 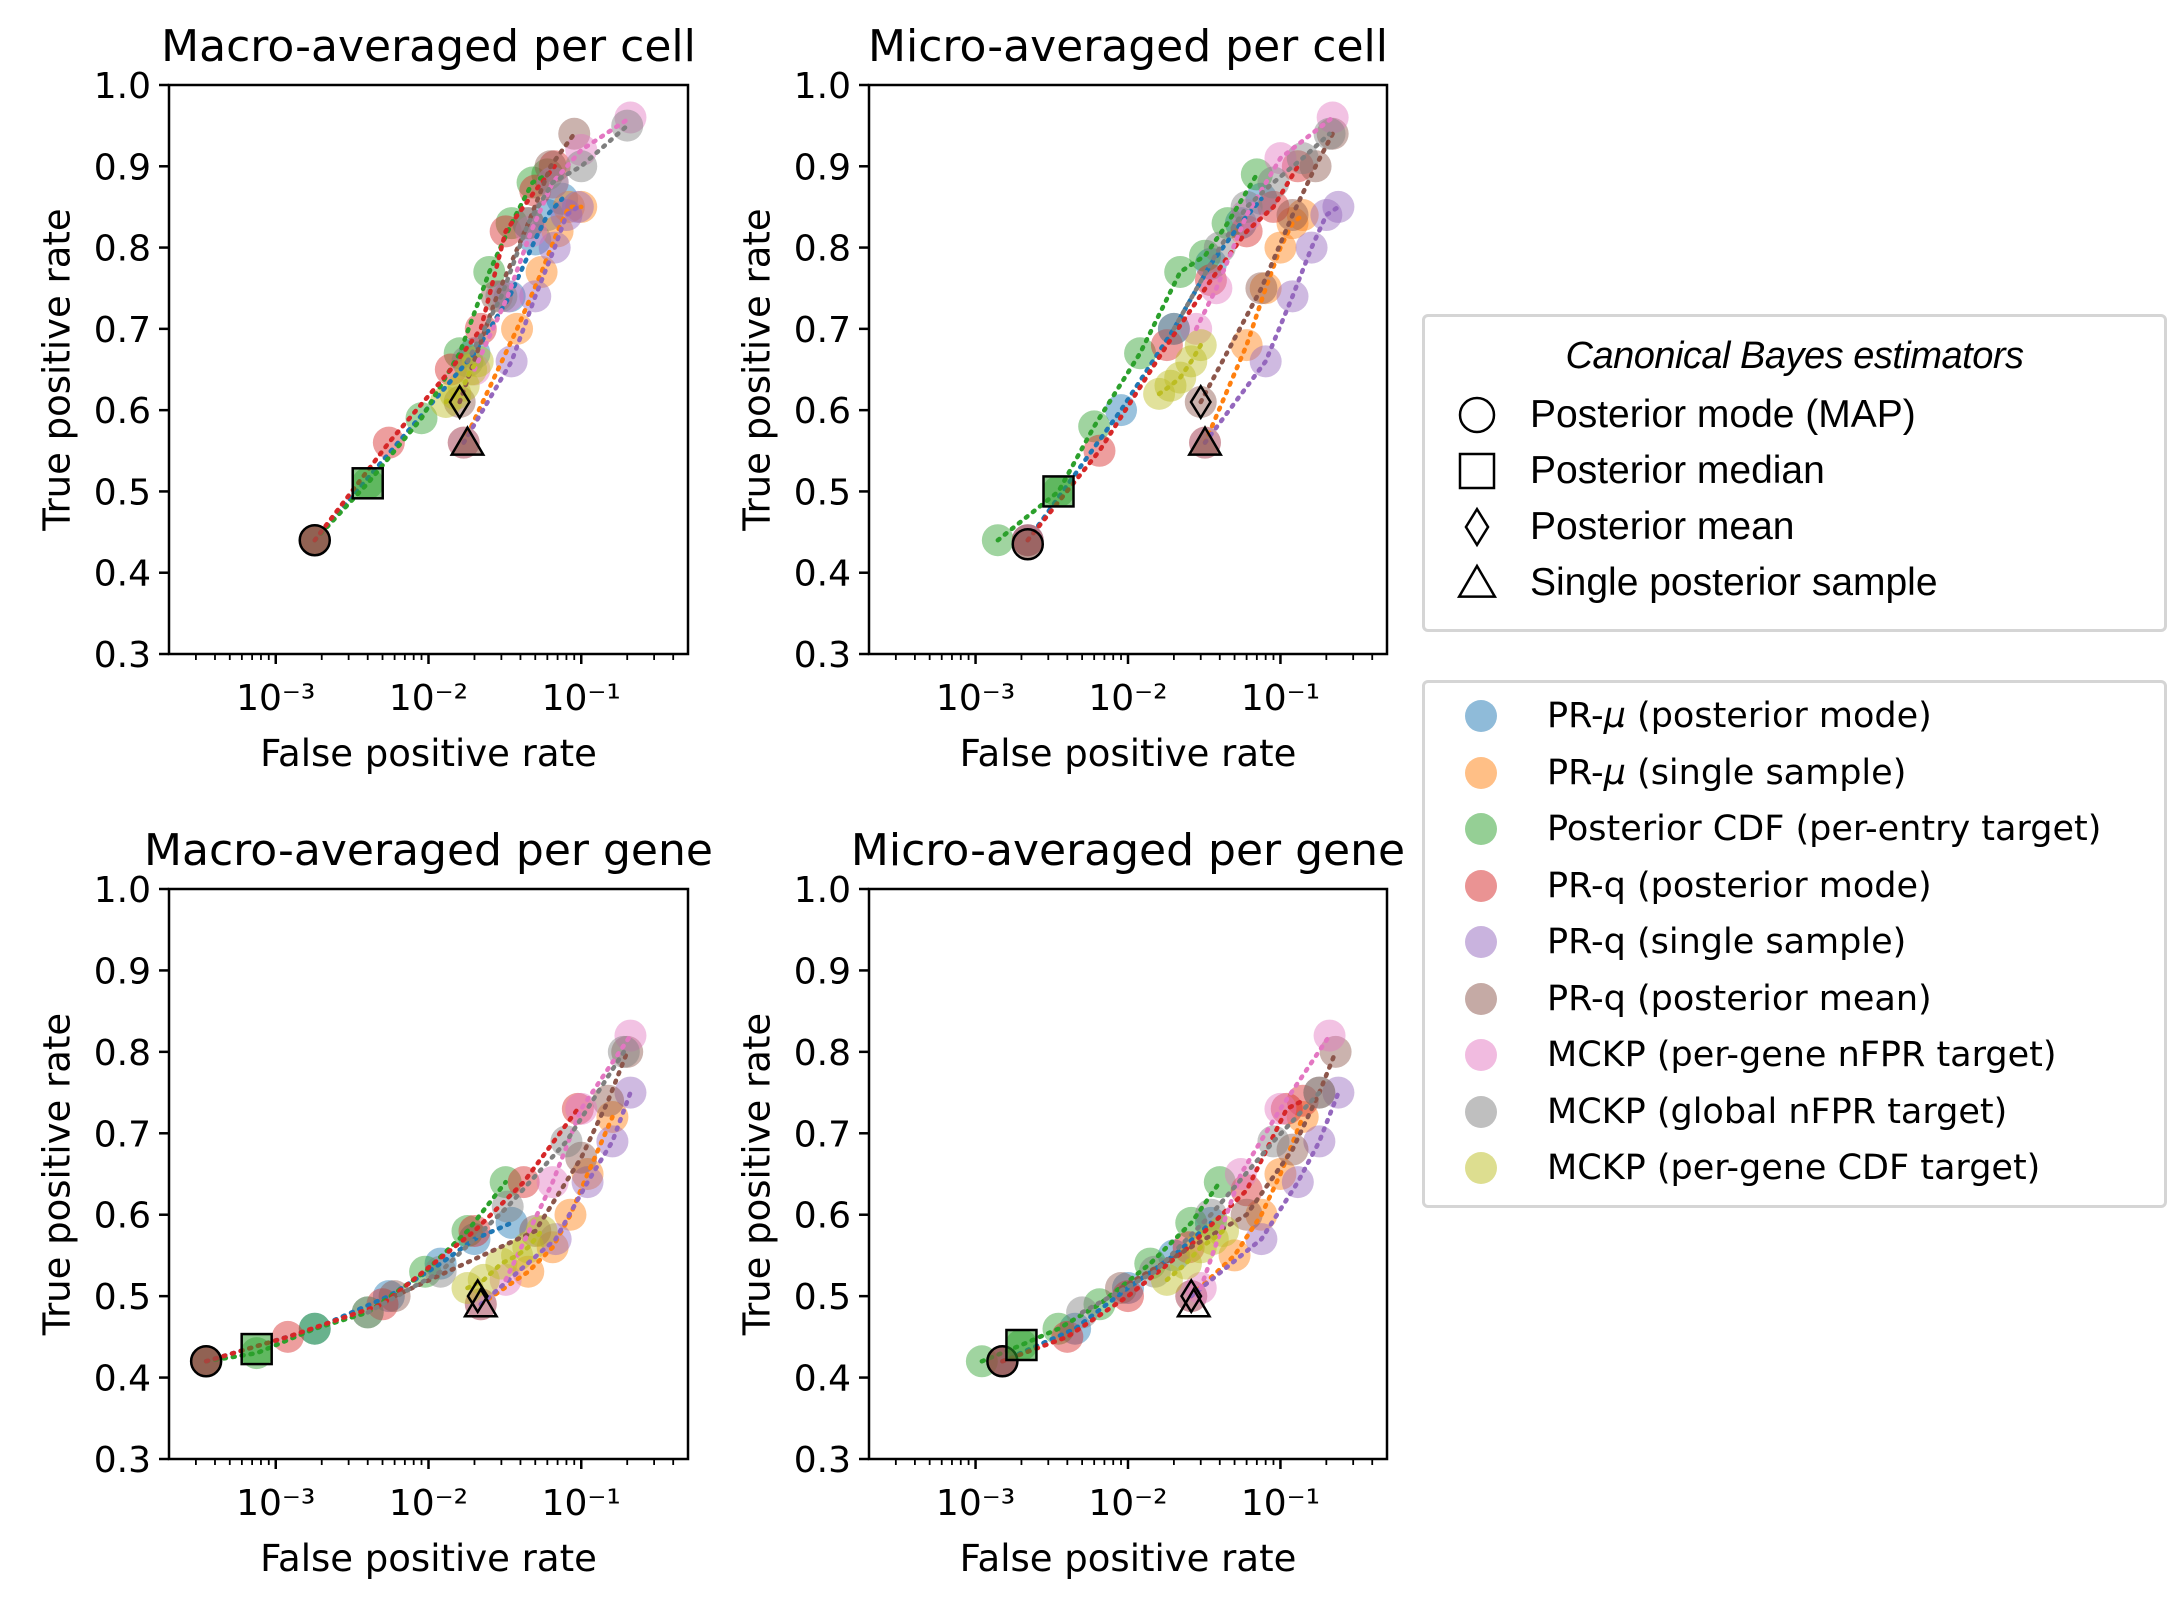 What do you see at coordinates (122, 411) in the screenshot?
I see `y-tick-label: 0.6` at bounding box center [122, 411].